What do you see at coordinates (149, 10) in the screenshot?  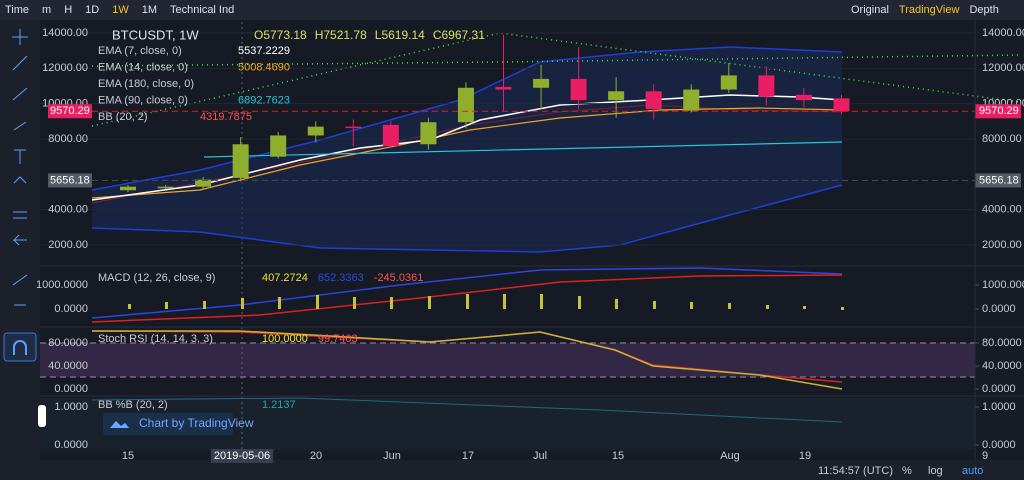 I see `toolbar-button: 1M` at bounding box center [149, 10].